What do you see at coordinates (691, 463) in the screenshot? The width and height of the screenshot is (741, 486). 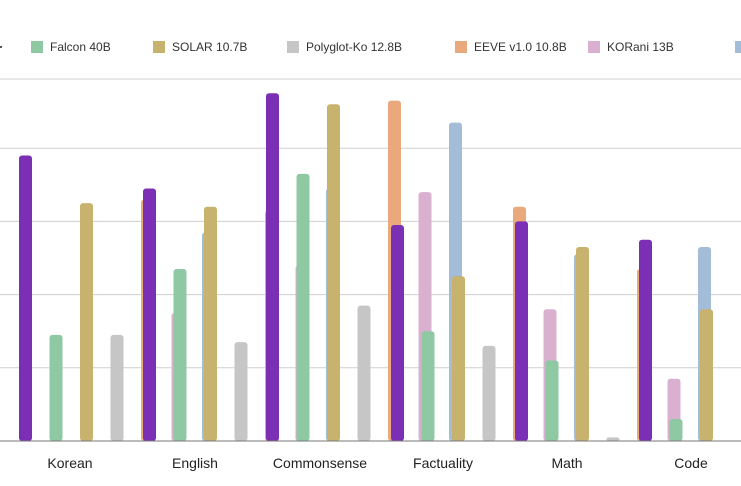 I see `x-tick-label: Code` at bounding box center [691, 463].